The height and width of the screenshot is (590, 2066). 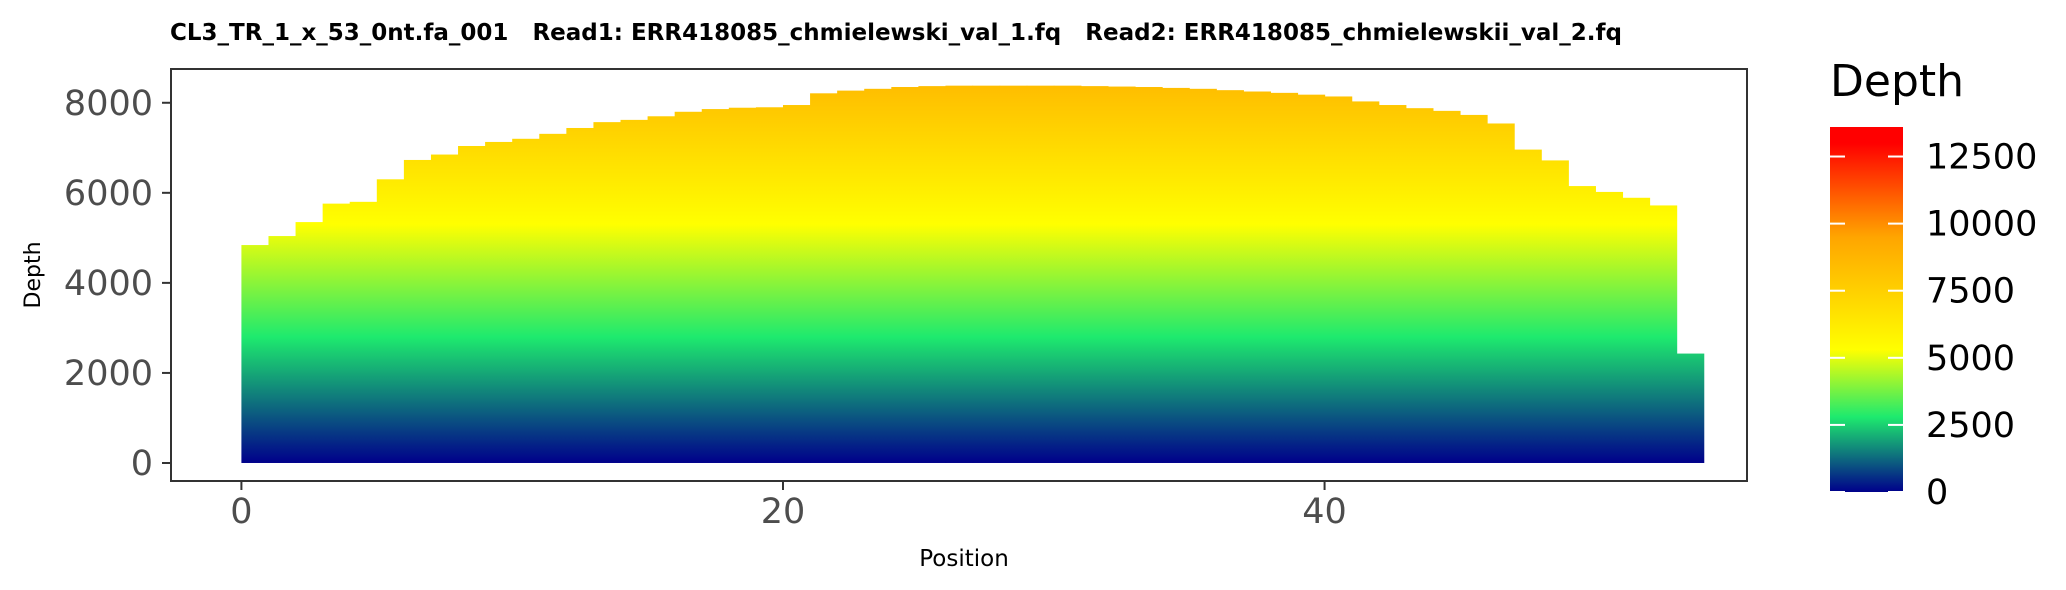 What do you see at coordinates (108, 284) in the screenshot?
I see `y-tick-label: 4000` at bounding box center [108, 284].